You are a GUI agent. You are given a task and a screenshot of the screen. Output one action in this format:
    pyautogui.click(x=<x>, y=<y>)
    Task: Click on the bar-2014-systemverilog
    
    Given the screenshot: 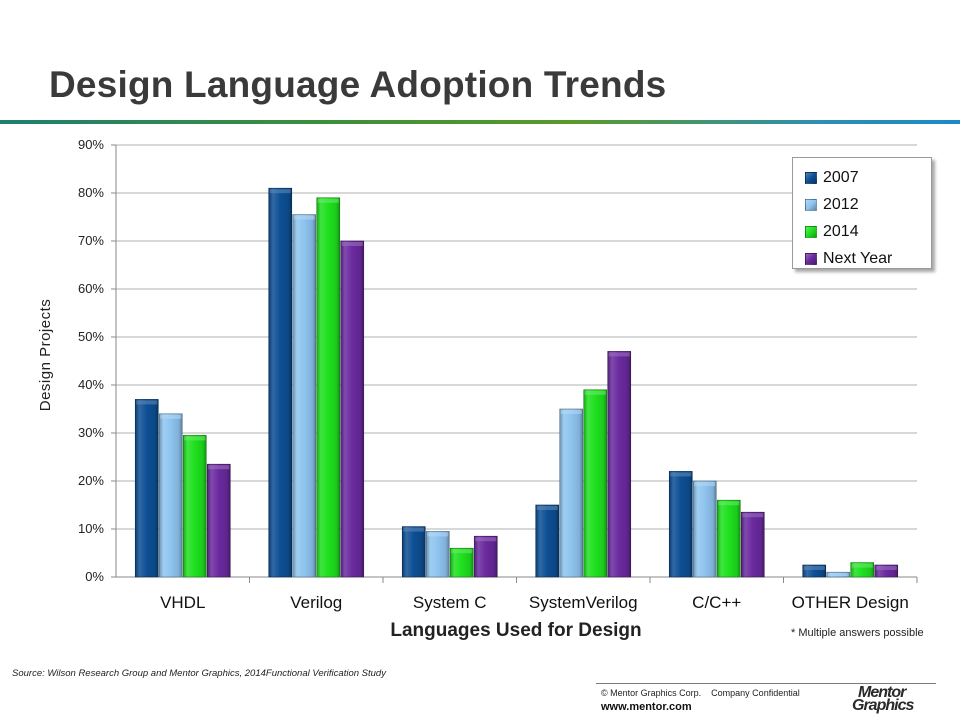 What is the action you would take?
    pyautogui.click(x=595, y=483)
    